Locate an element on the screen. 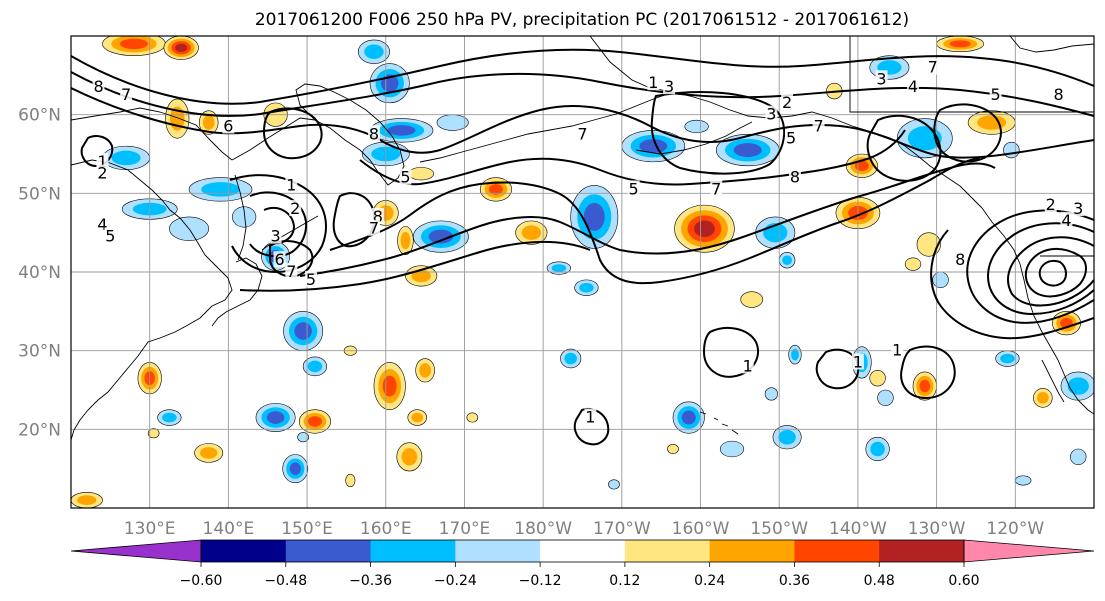 This screenshot has width=1105, height=601. x-tick-label: 180°W is located at coordinates (543, 529).